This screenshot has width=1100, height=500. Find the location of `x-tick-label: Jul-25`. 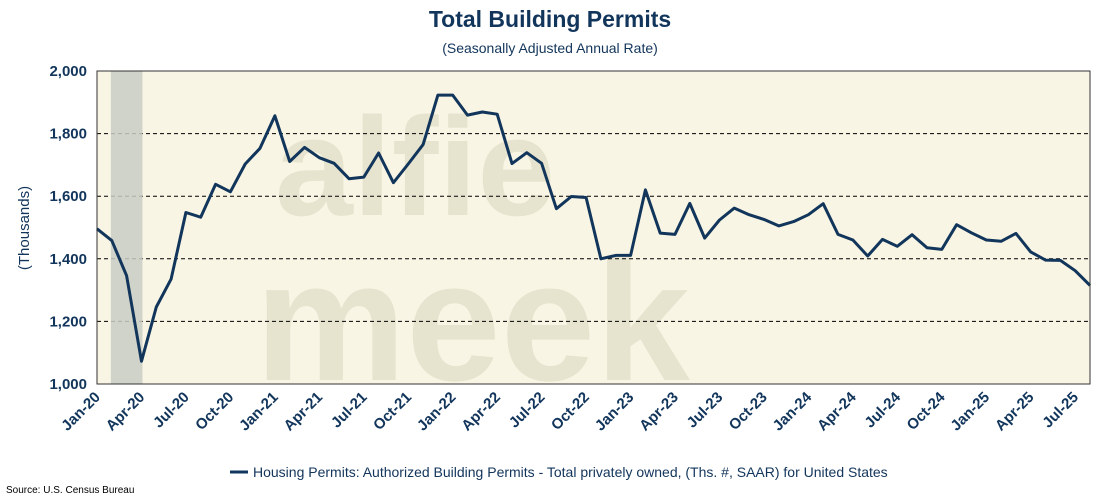

x-tick-label: Jul-25 is located at coordinates (1060, 410).